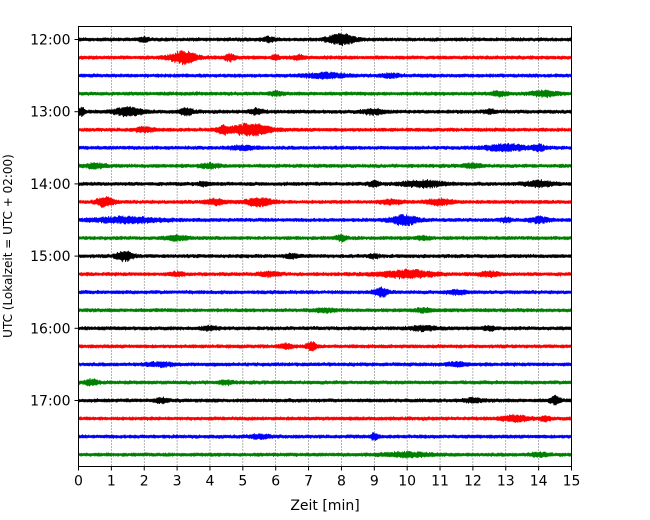 The image size is (650, 520). Describe the element at coordinates (242, 482) in the screenshot. I see `x-tick-label-5: 5` at that location.